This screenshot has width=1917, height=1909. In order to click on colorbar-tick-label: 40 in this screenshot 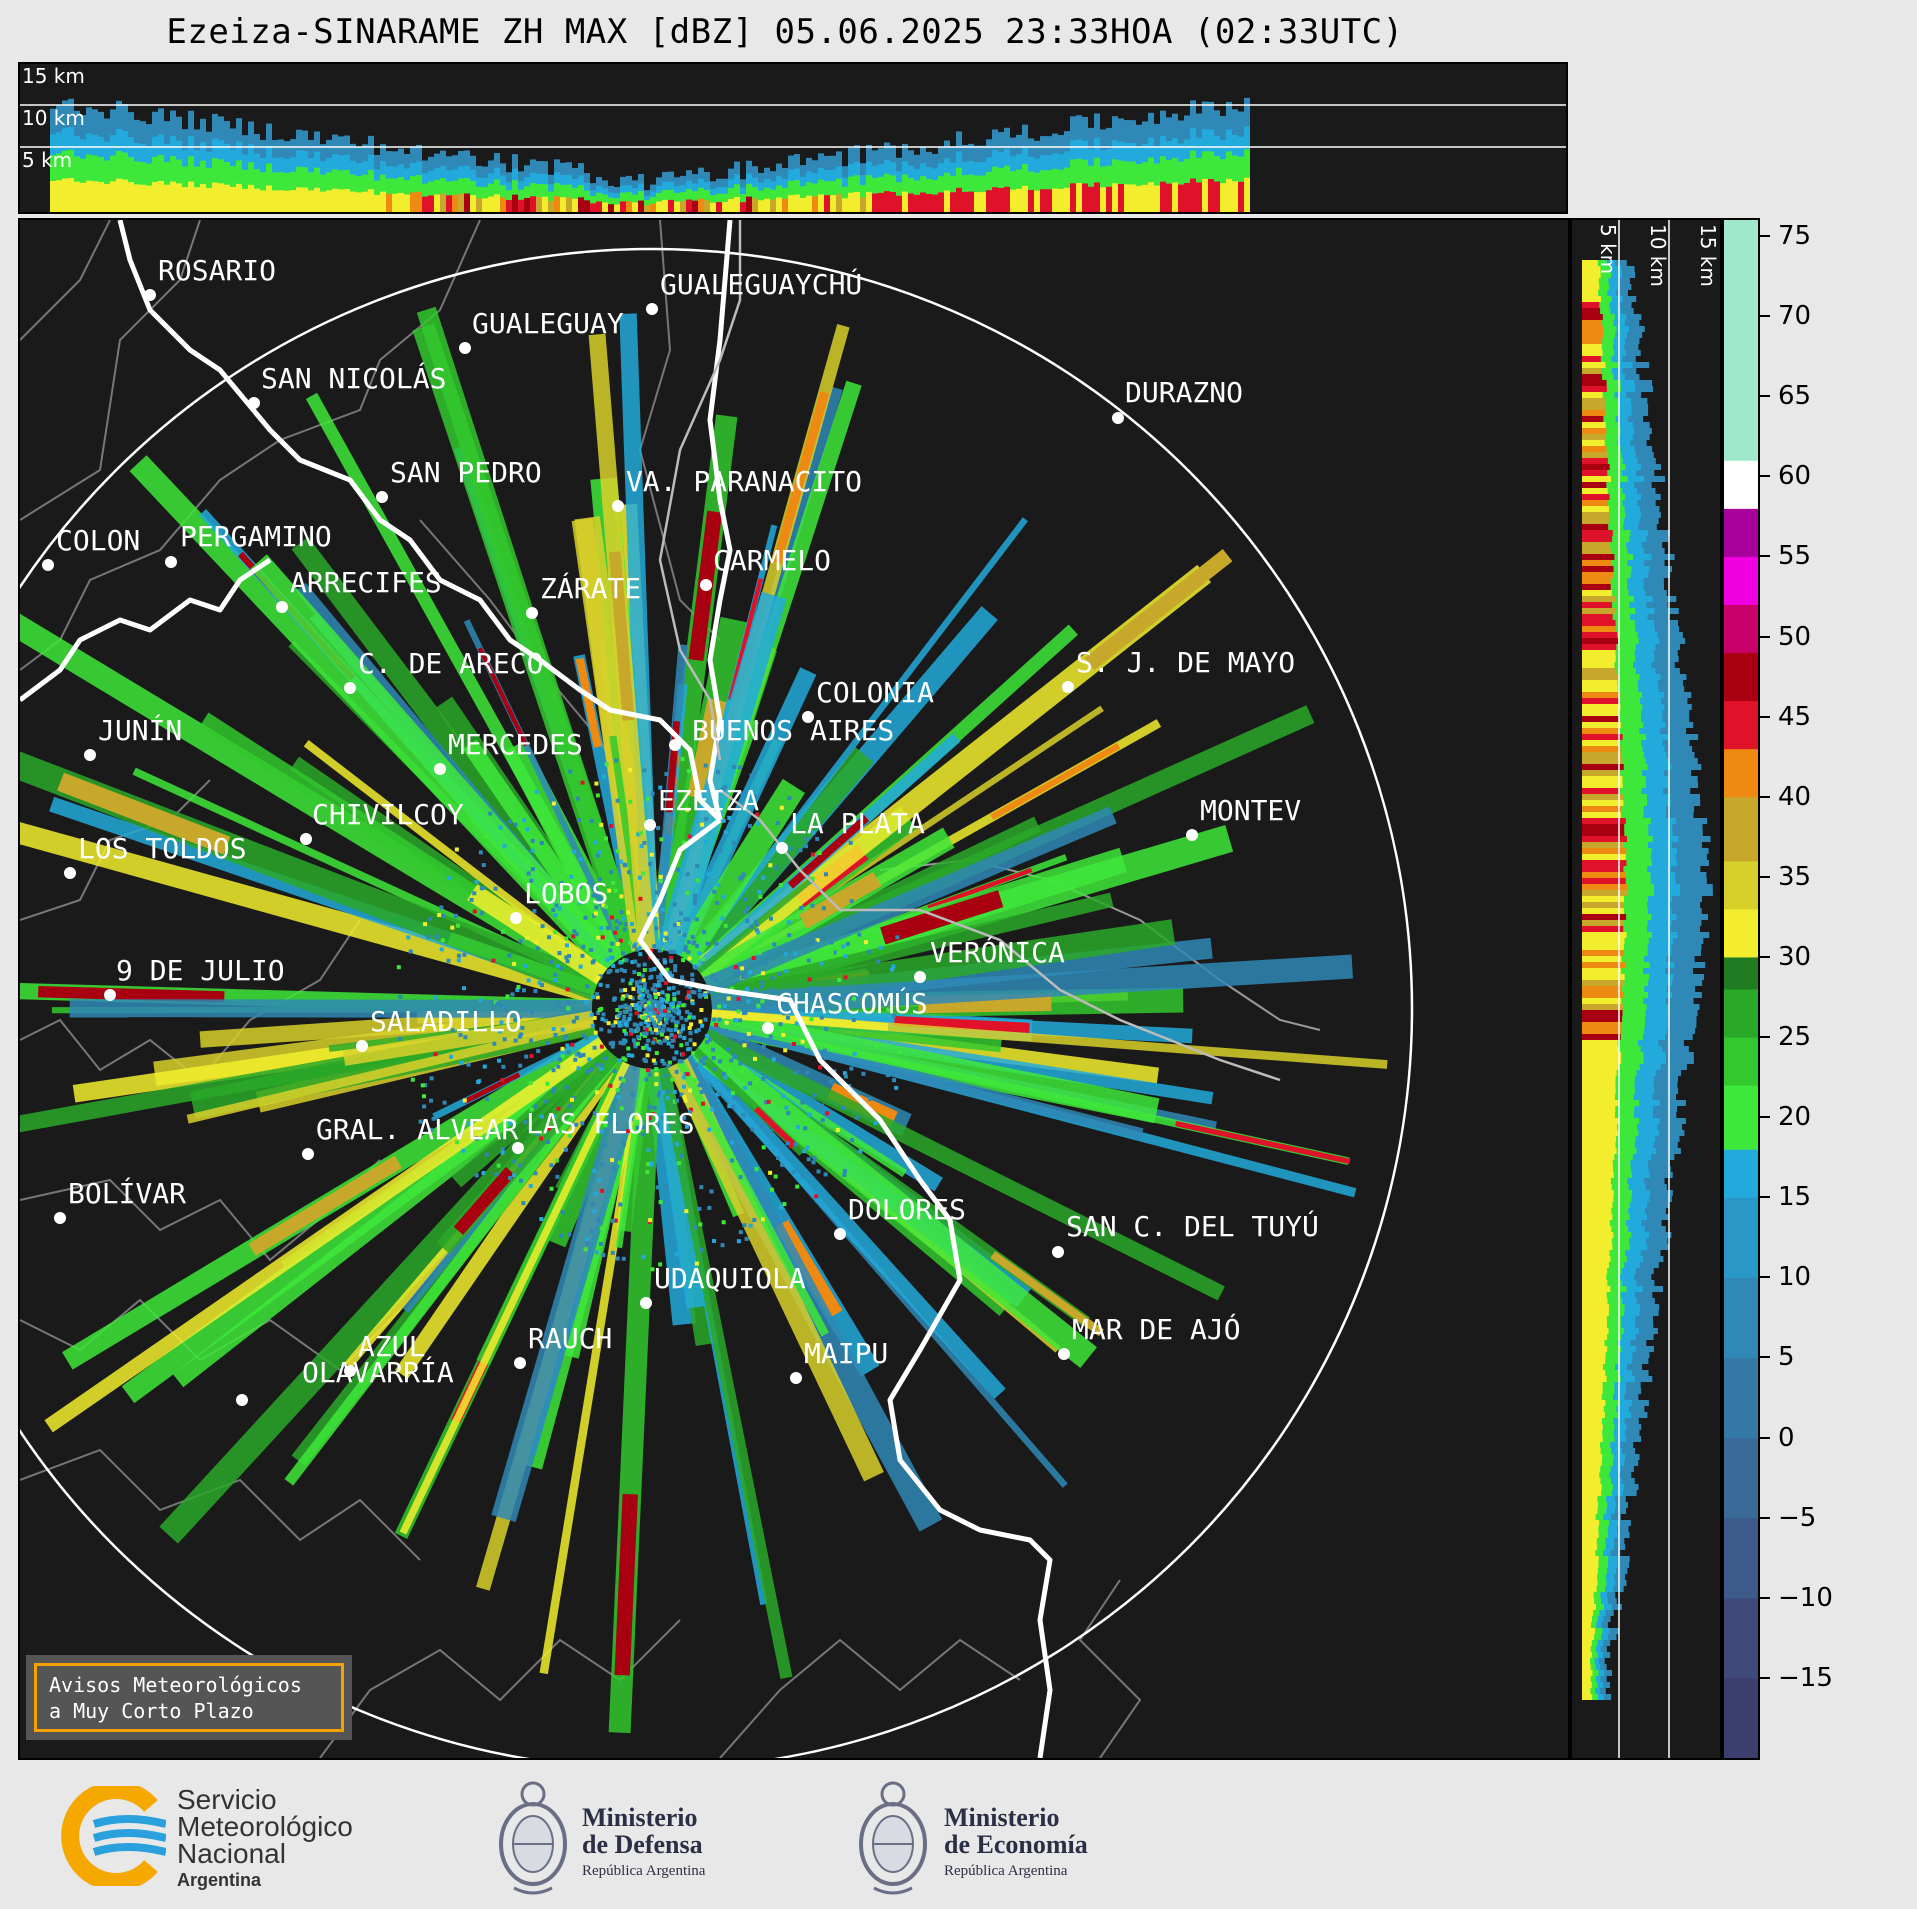, I will do `click(1795, 796)`.